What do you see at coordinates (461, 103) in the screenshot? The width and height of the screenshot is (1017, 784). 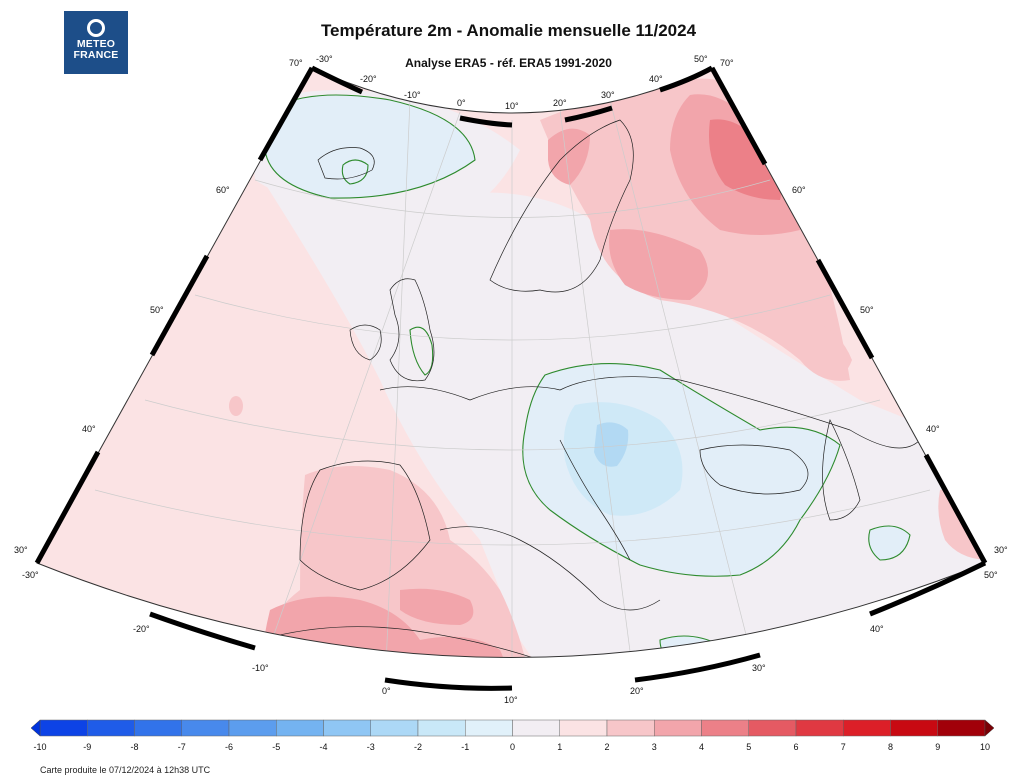 I see `lon-top-label: 0°` at bounding box center [461, 103].